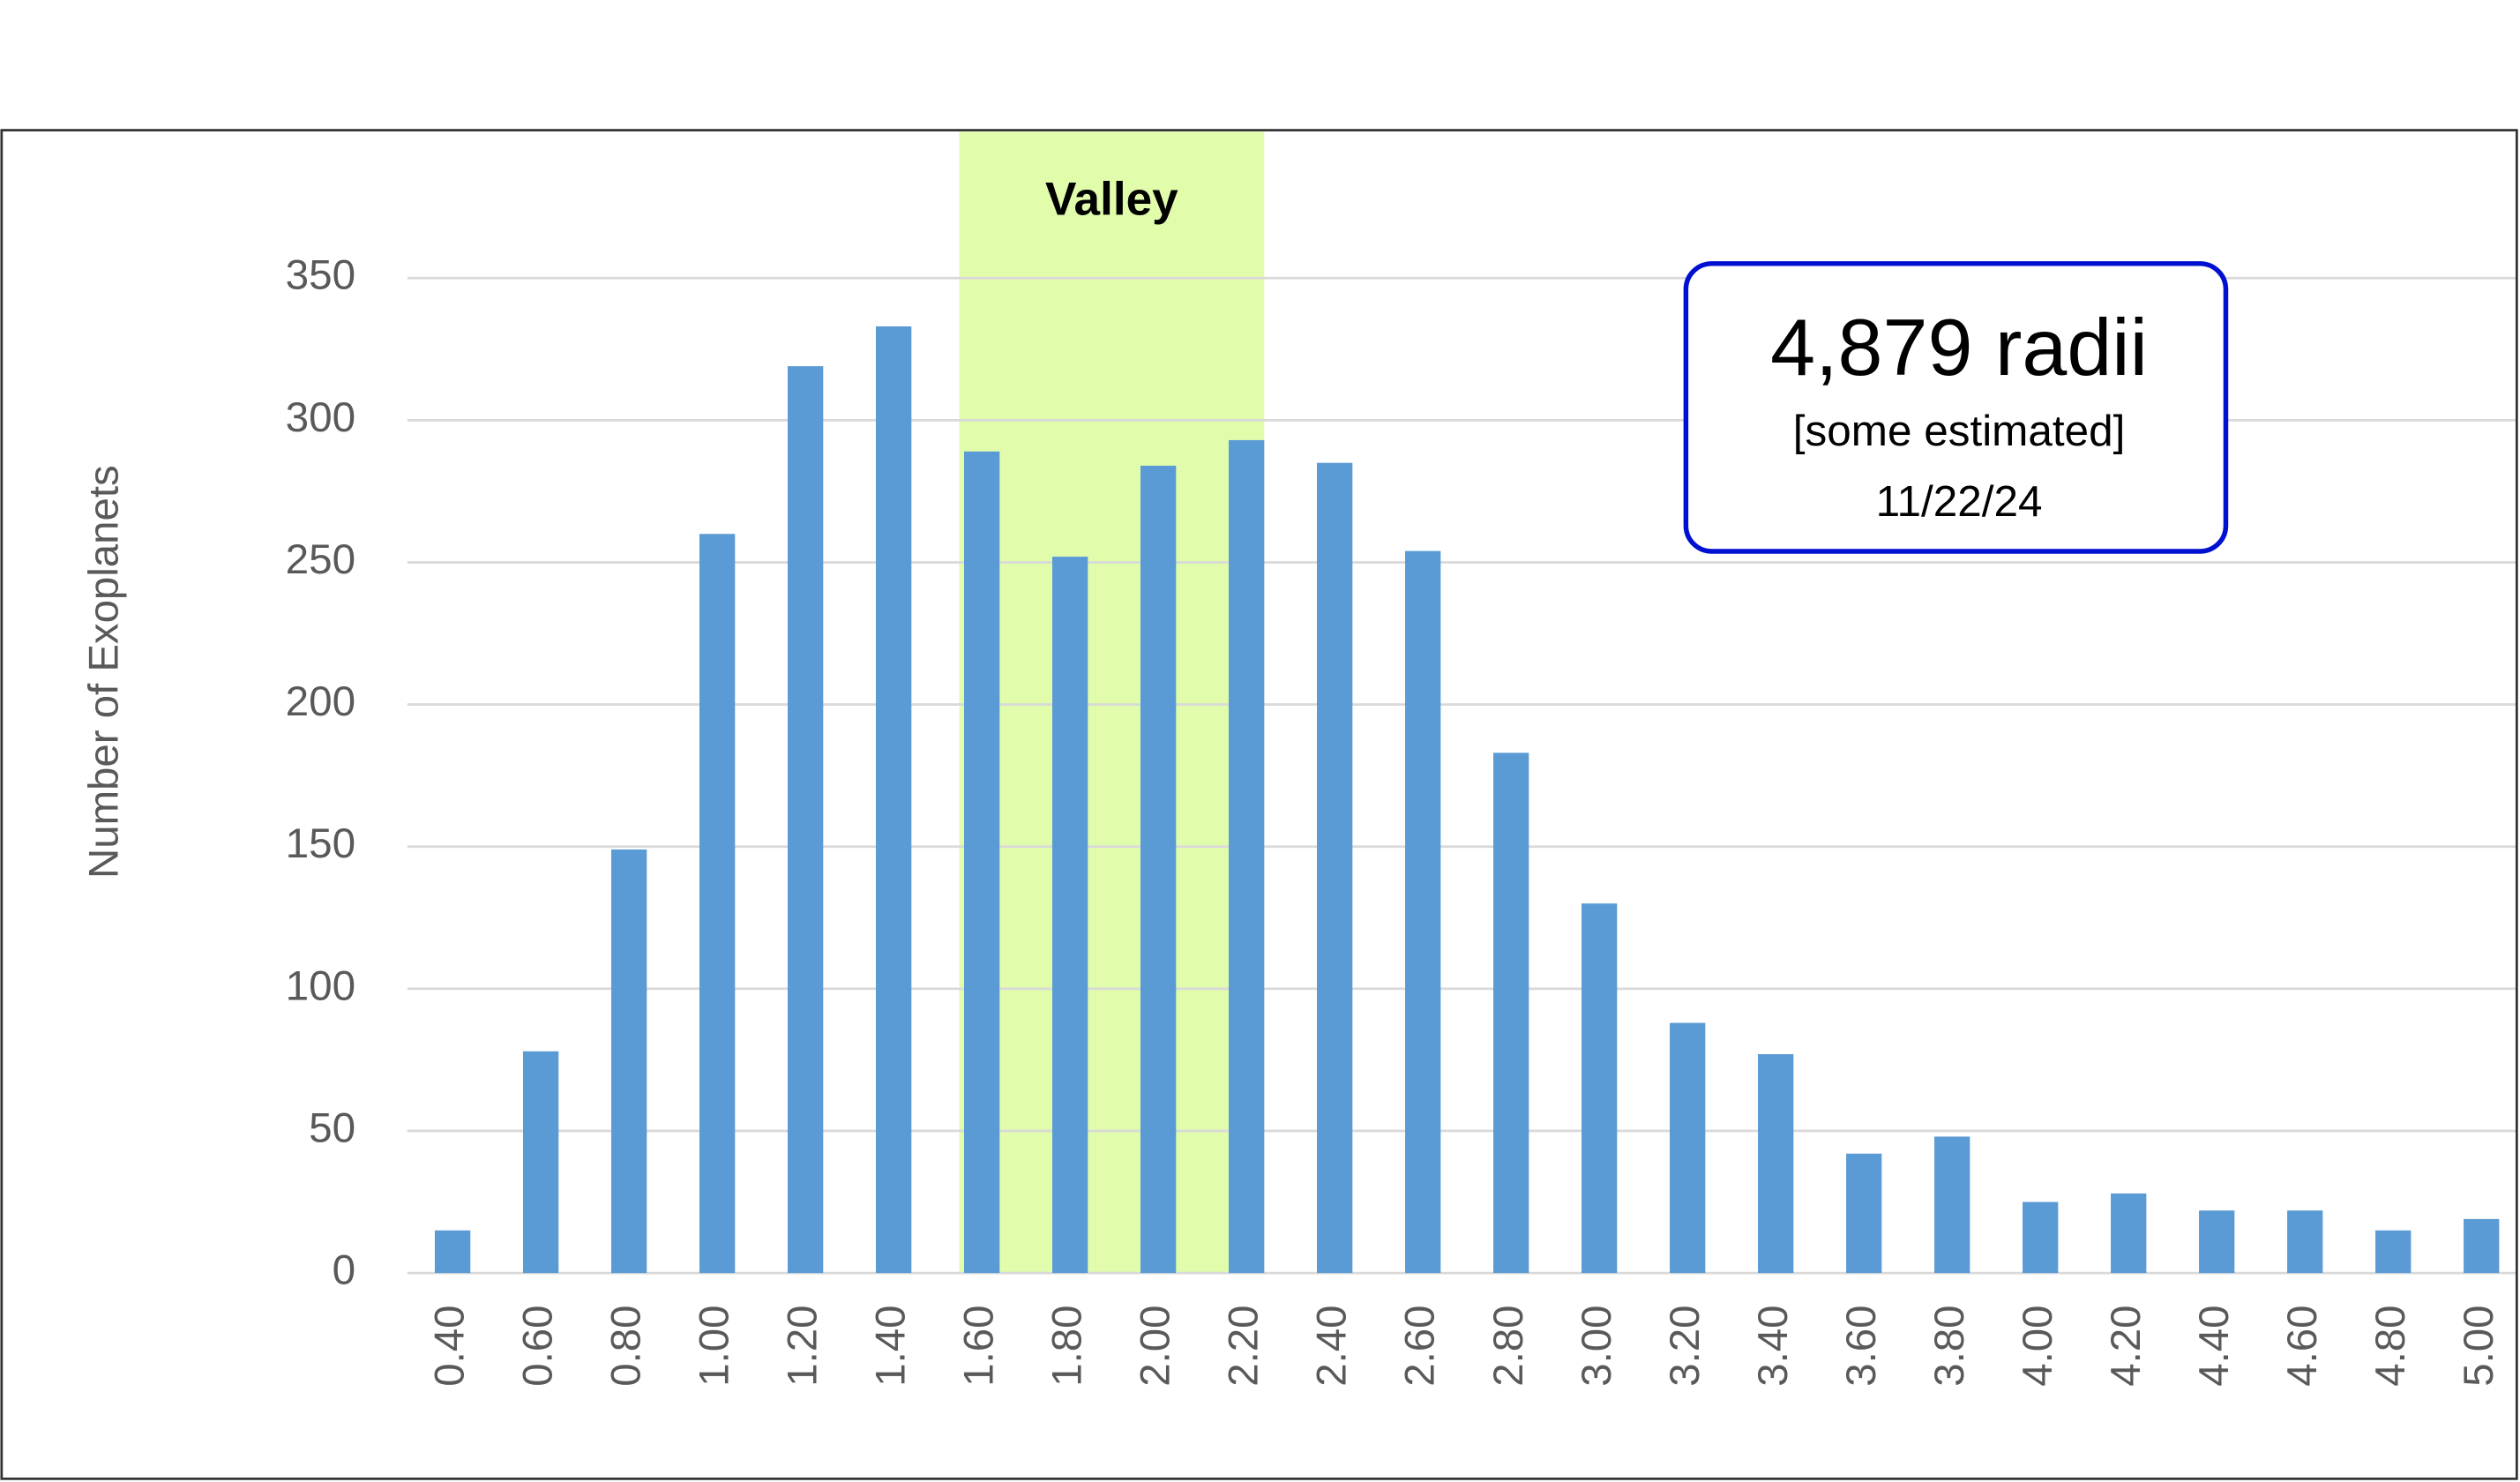 This screenshot has height=1482, width=2520. Describe the element at coordinates (1067, 1346) in the screenshot. I see `x-tick-label: 1.80` at that location.